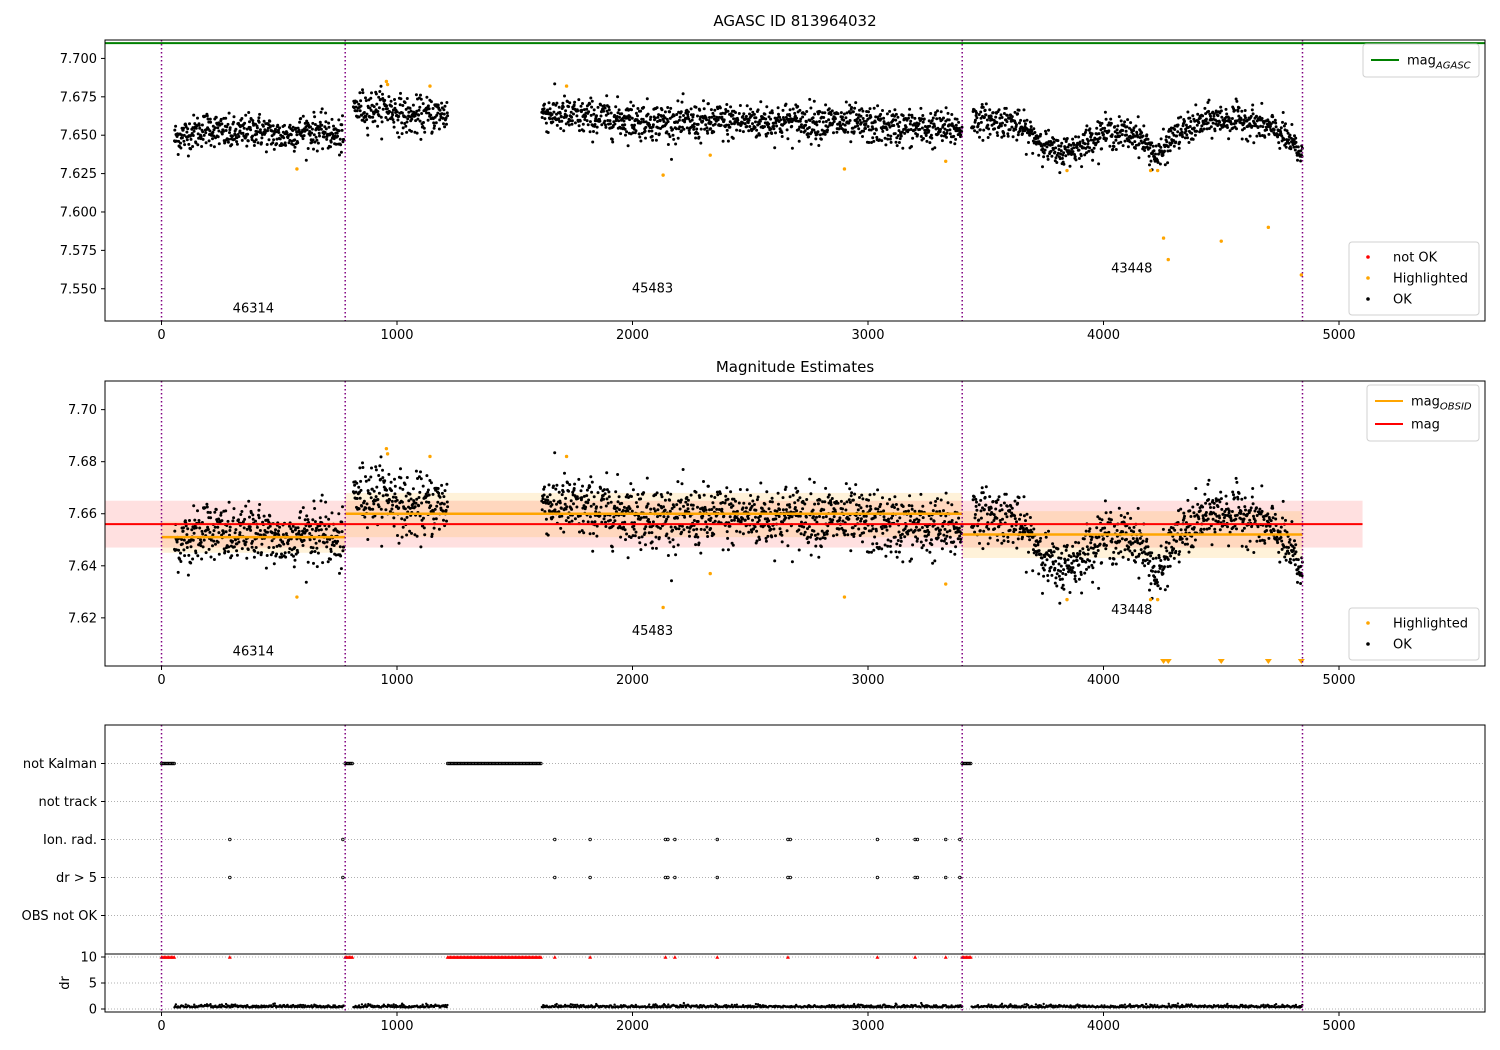 Image resolution: width=1500 pixels, height=1050 pixels. Describe the element at coordinates (78, 212) in the screenshot. I see `y-tick-label: 7.600` at that location.